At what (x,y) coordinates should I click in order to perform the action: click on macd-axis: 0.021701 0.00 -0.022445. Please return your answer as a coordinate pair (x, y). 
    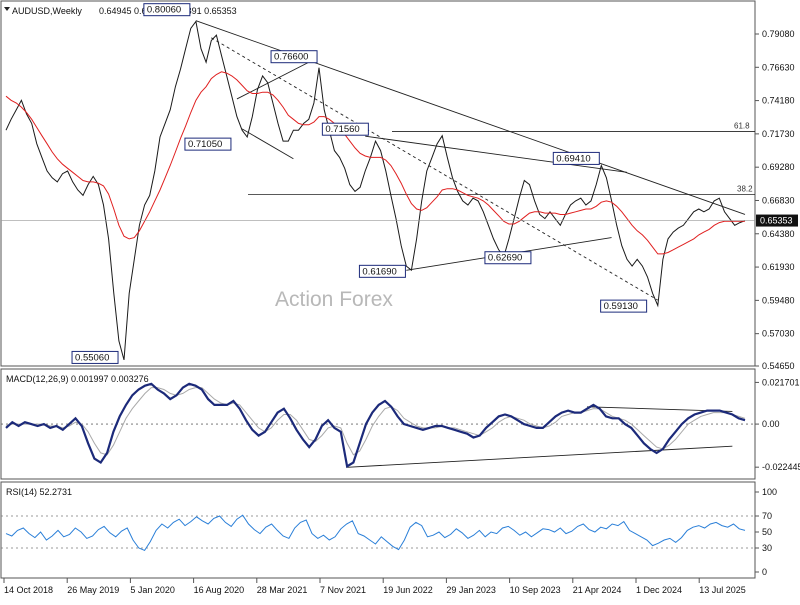
    Looking at the image, I should click on (777, 424).